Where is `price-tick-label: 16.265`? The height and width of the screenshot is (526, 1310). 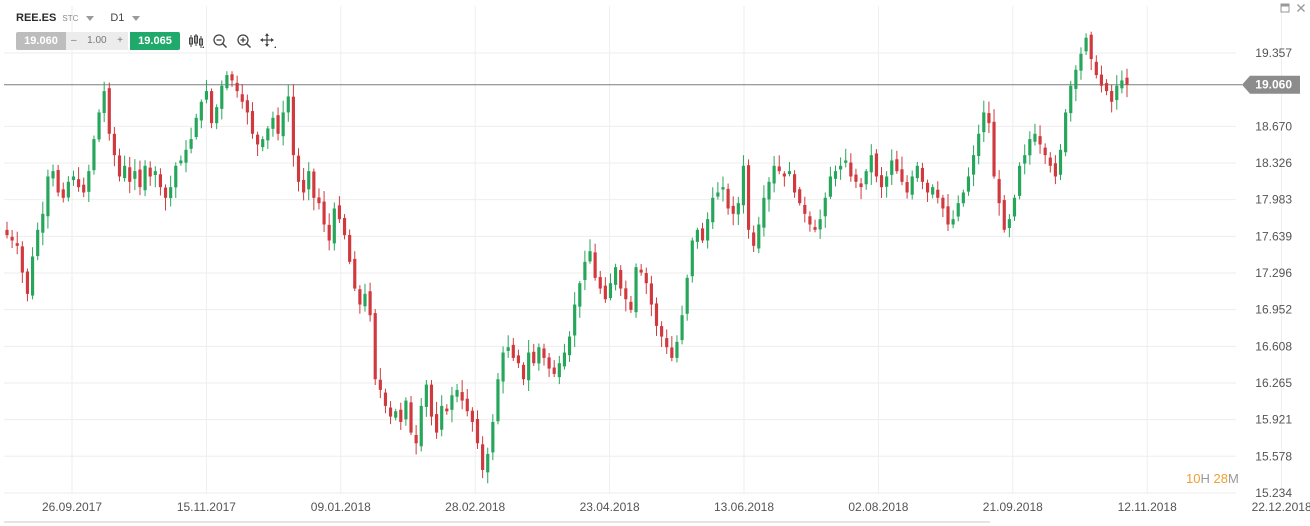
price-tick-label: 16.265 is located at coordinates (1273, 383).